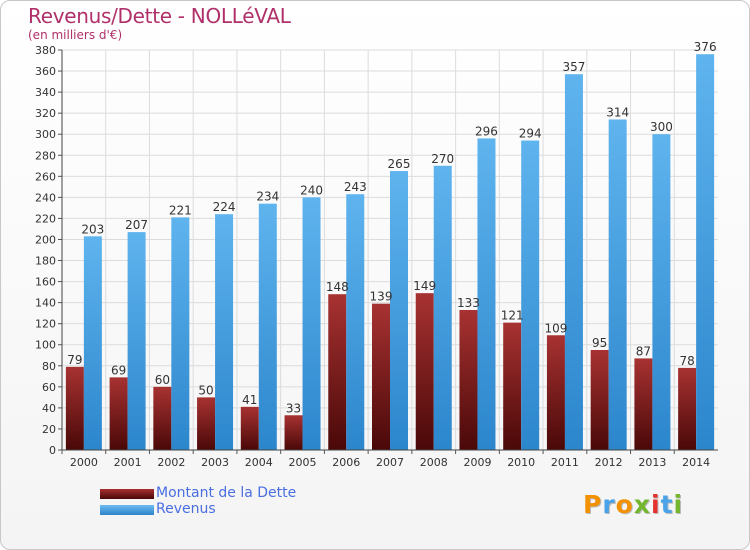 This screenshot has height=550, width=750. What do you see at coordinates (49, 429) in the screenshot?
I see `y-tick-label: 20` at bounding box center [49, 429].